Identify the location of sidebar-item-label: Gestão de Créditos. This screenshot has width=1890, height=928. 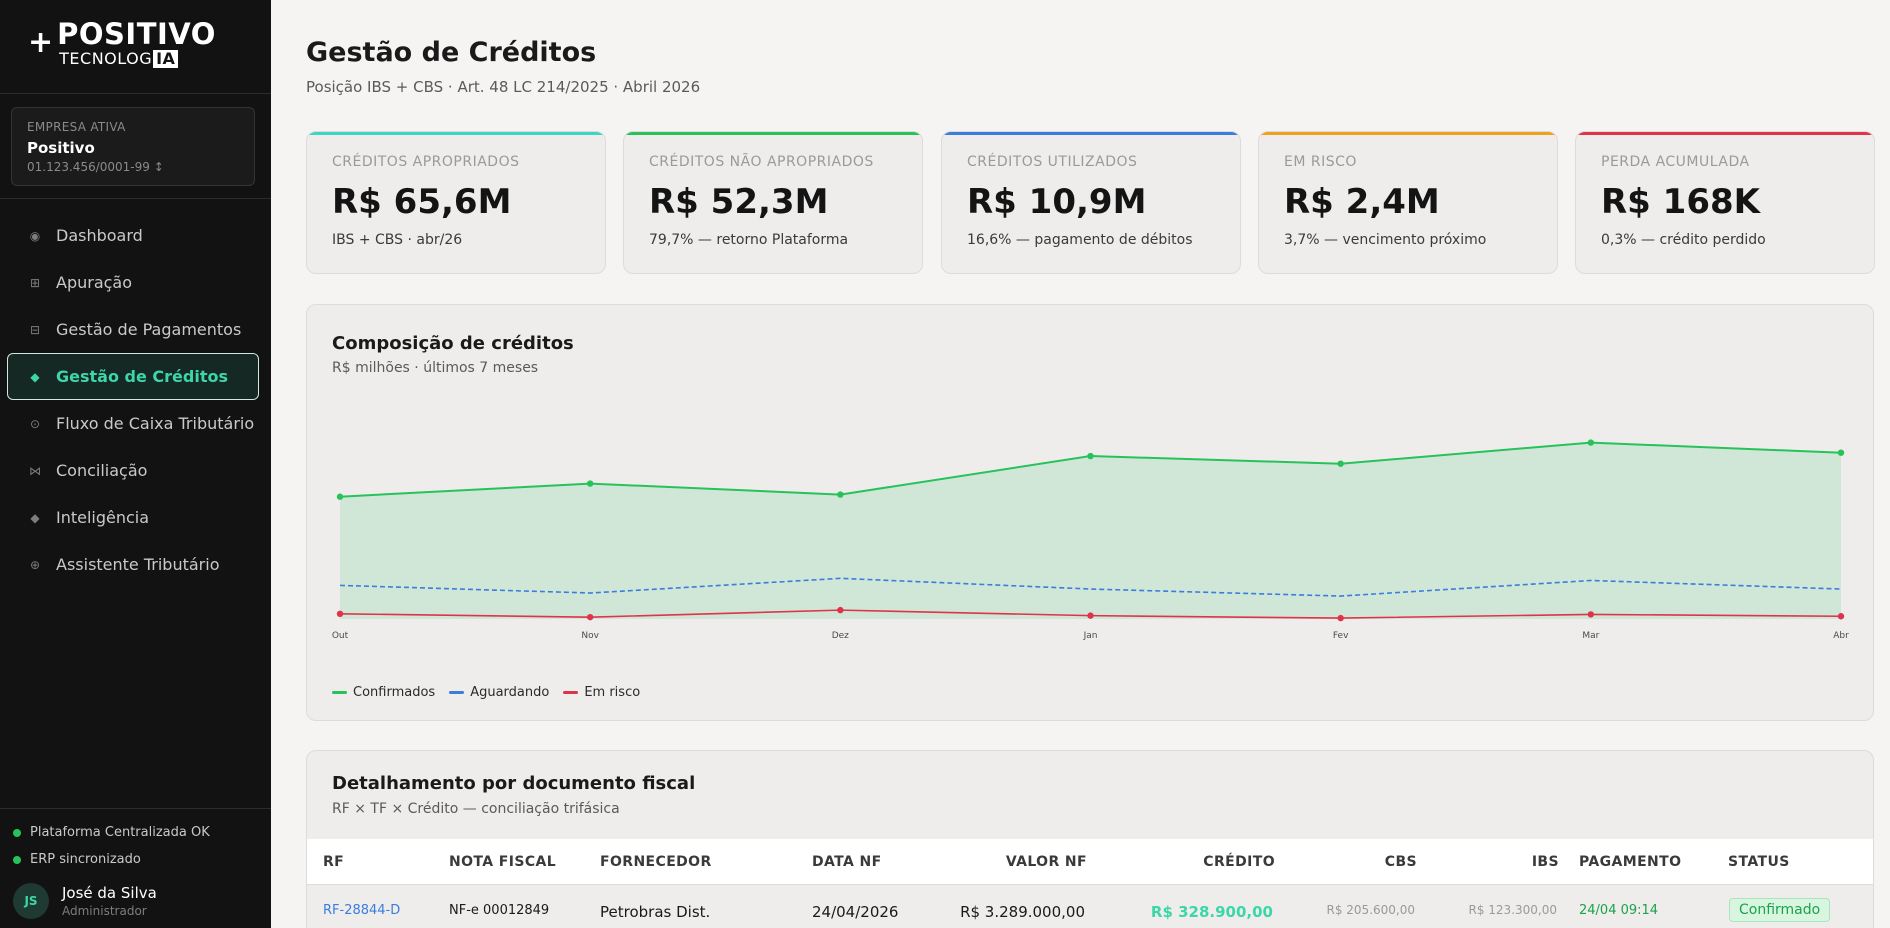
(142, 376).